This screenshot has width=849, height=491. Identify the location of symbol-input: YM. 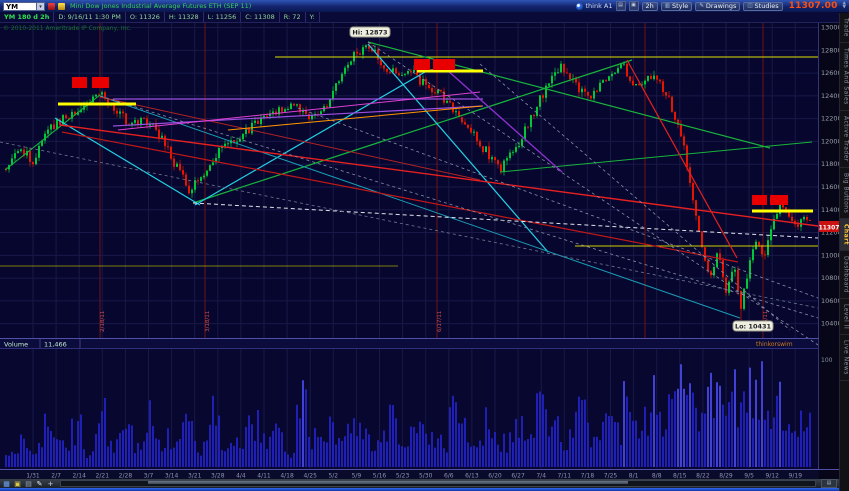
(20, 6).